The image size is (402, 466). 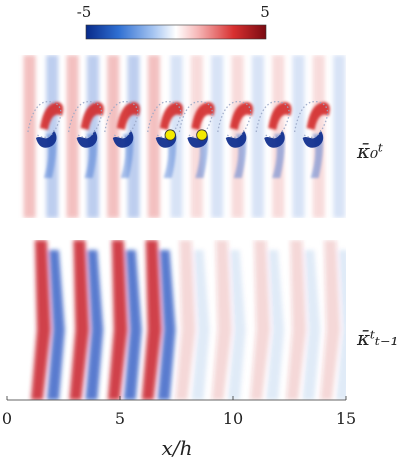 What do you see at coordinates (173, 21) in the screenshot?
I see `colorbar: -5 5` at bounding box center [173, 21].